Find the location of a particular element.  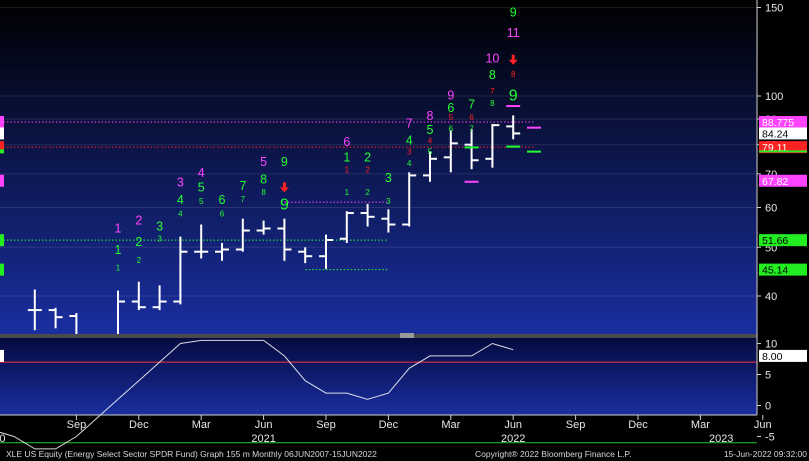

panel-divider is located at coordinates (378, 336).